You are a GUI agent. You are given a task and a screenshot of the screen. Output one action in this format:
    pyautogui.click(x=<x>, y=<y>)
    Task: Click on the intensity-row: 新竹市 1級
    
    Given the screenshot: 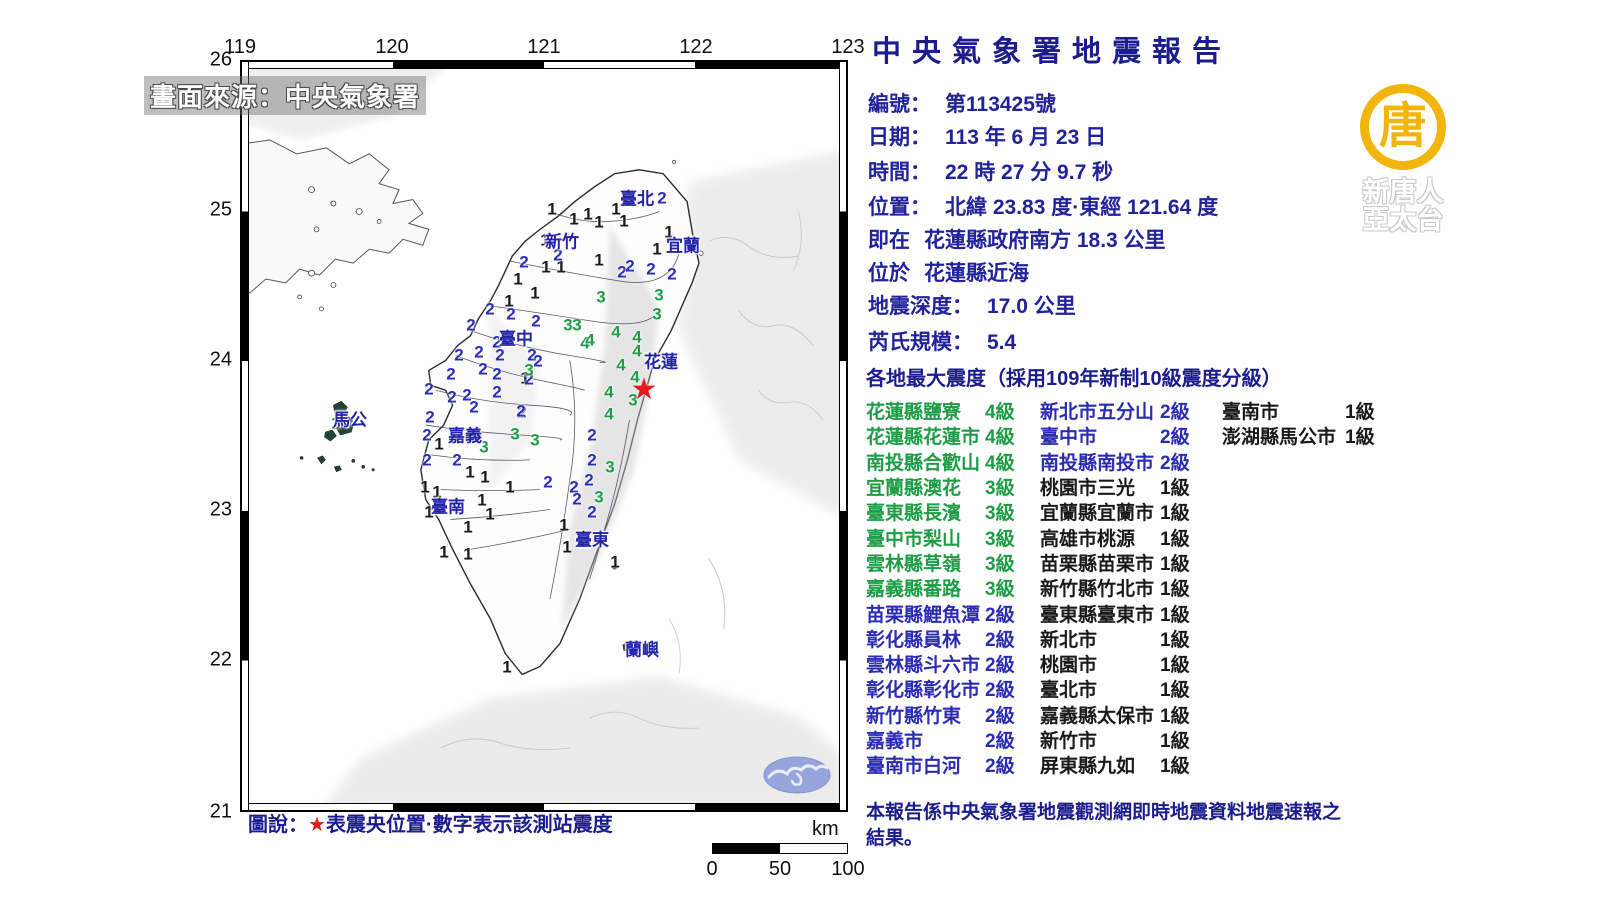 What is the action you would take?
    pyautogui.click(x=1115, y=742)
    